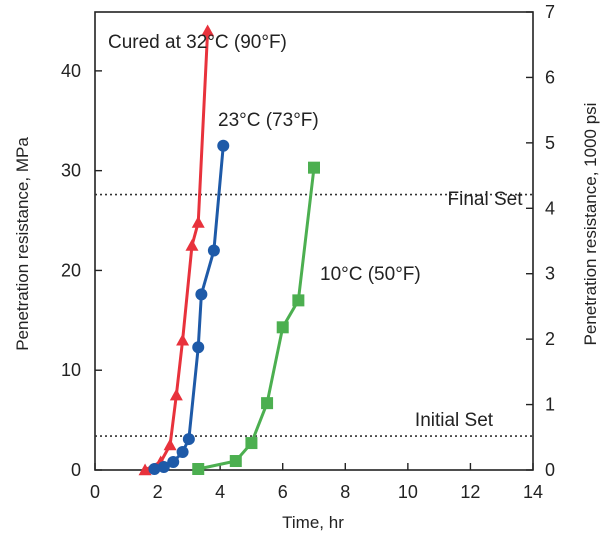  Describe the element at coordinates (71, 171) in the screenshot. I see `y-tick-label: 30` at that location.